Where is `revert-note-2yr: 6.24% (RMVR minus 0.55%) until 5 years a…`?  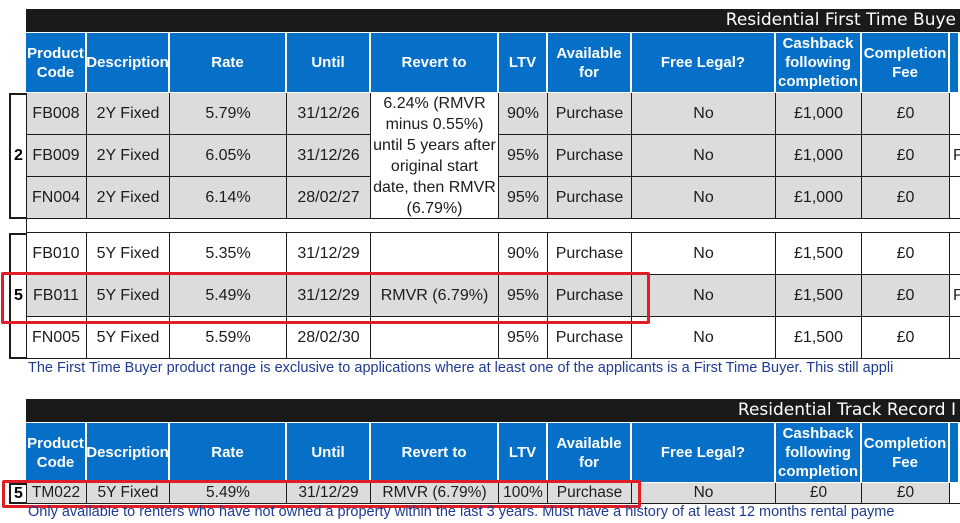
revert-note-2yr: 6.24% (RMVR minus 0.55%) until 5 years a… is located at coordinates (435, 156).